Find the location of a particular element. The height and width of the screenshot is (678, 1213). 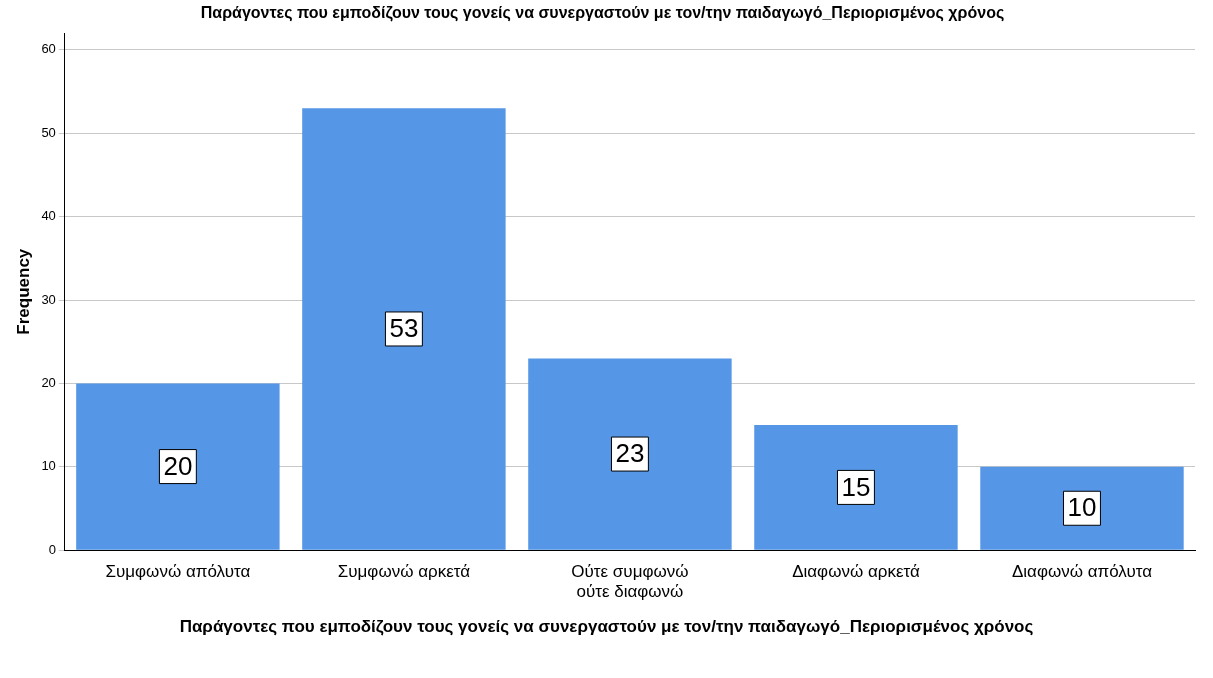

y-axis-title: Frequency is located at coordinates (23, 291).